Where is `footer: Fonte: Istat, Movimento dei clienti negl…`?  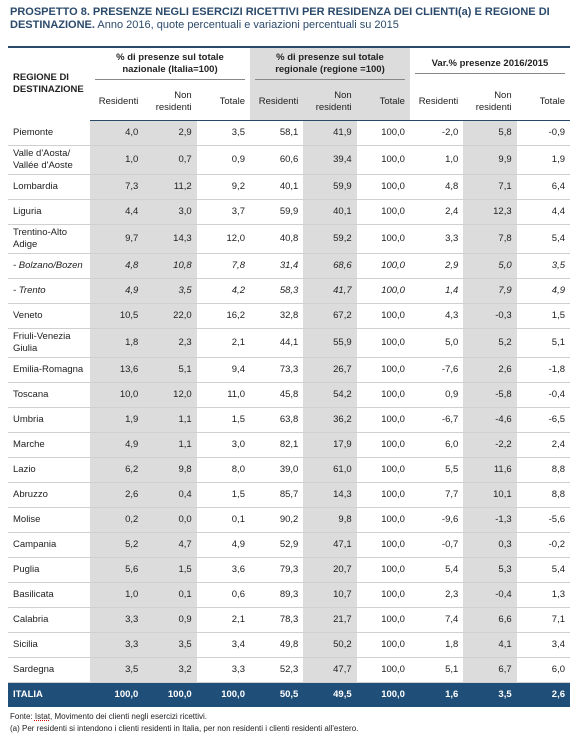 footer: Fonte: Istat, Movimento dei clienti negl… is located at coordinates (184, 723).